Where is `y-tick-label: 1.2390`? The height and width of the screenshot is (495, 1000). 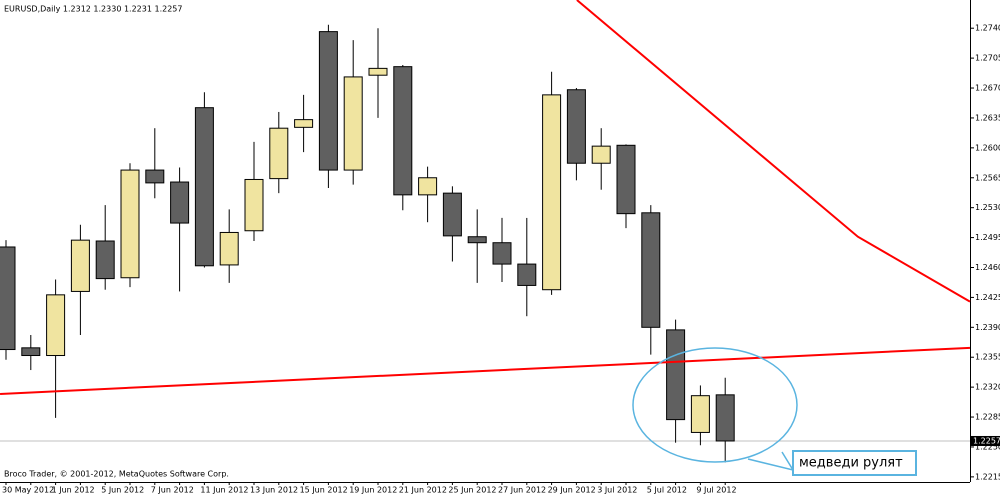
y-tick-label: 1.2390 is located at coordinates (987, 327).